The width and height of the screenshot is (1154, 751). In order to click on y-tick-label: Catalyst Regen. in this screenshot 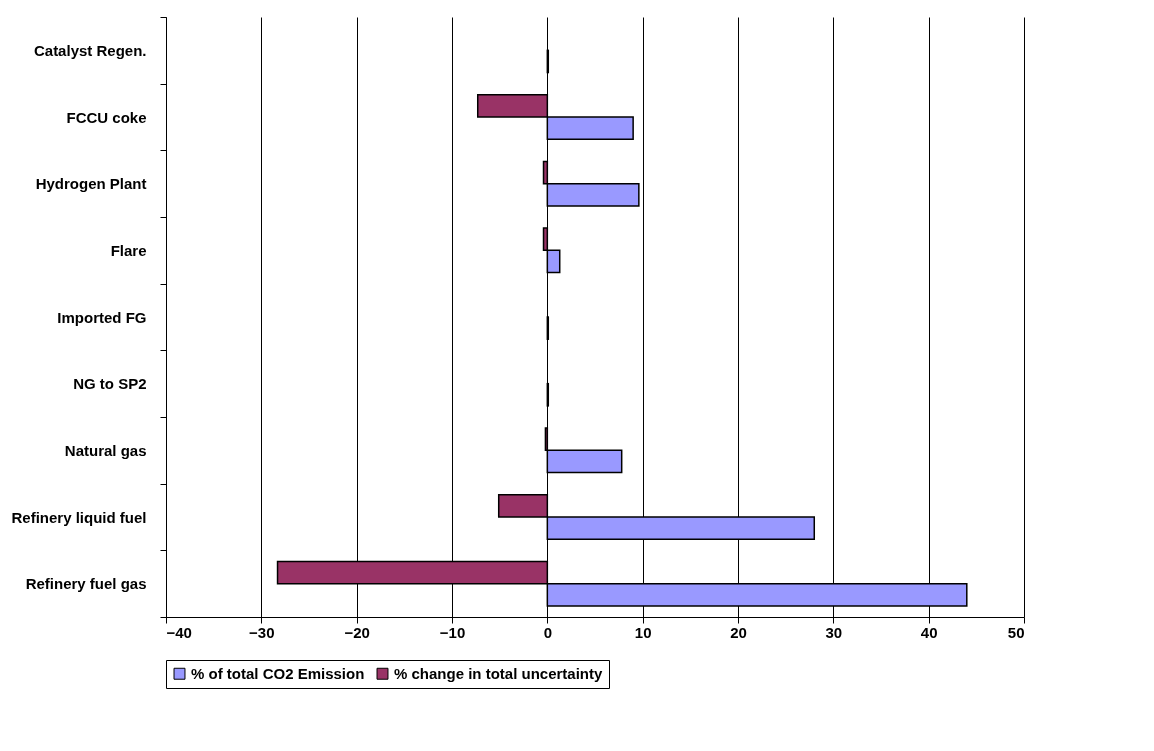, I will do `click(90, 50)`.